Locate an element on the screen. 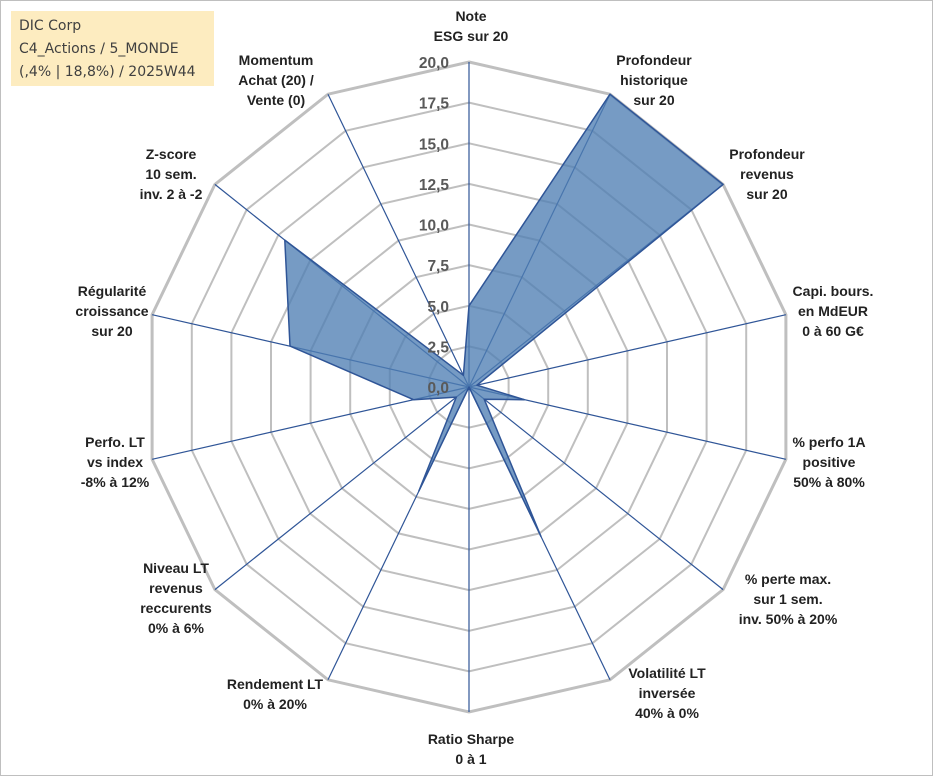 This screenshot has height=776, width=933. axis-label: Capi. bours. en MdEUR 0 à 60 G€ is located at coordinates (833, 311).